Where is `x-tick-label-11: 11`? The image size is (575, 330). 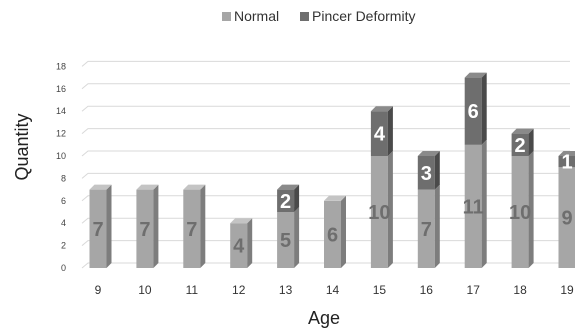
x-tick-label-11: 11 is located at coordinates (192, 290).